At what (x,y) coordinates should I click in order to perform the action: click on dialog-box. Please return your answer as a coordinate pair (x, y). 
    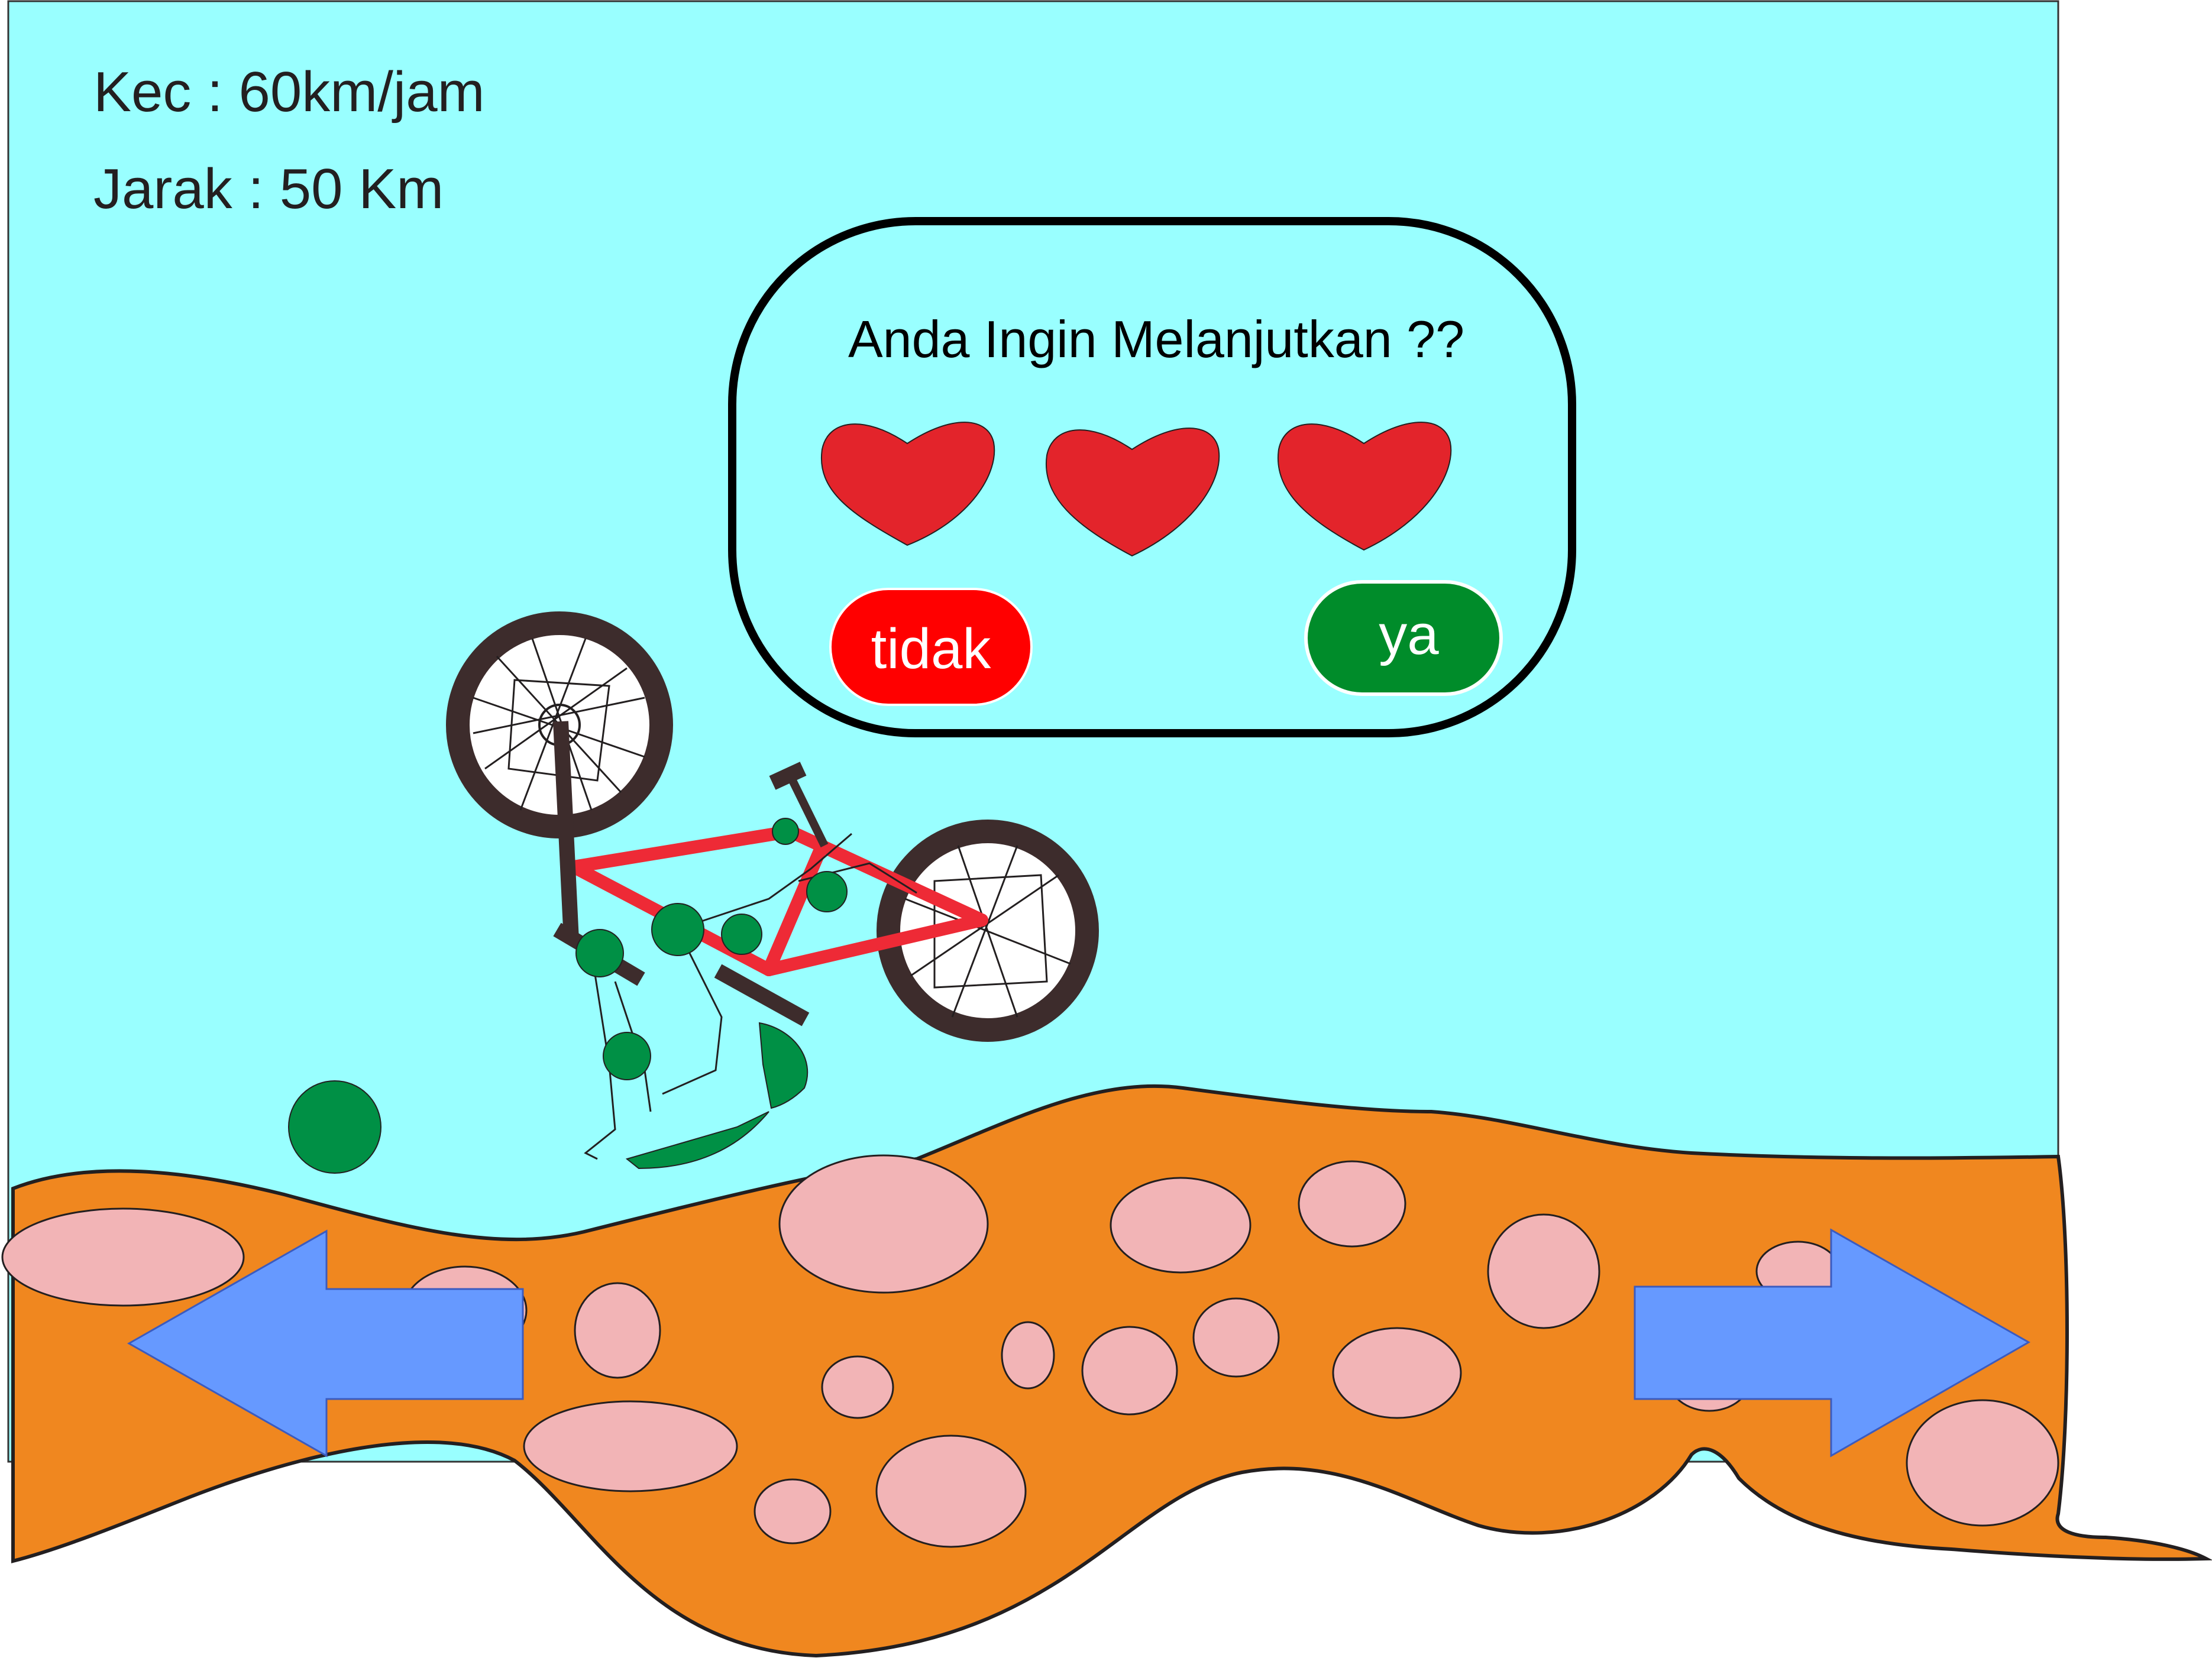
    Looking at the image, I should click on (1152, 477).